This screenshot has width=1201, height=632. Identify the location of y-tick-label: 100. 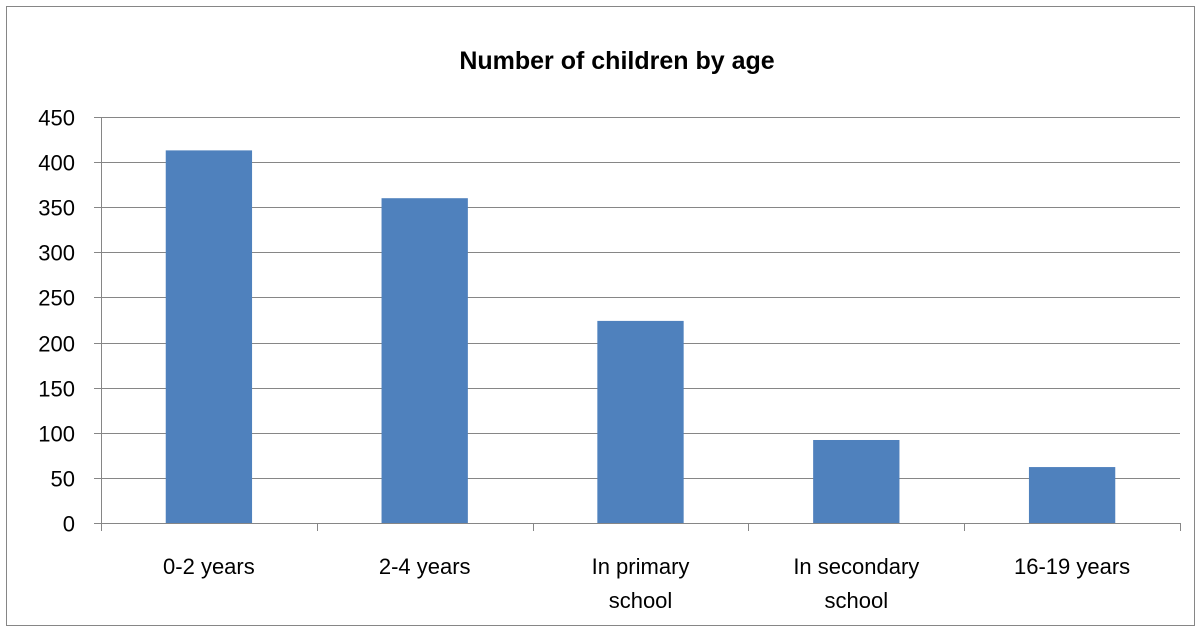
(56, 434).